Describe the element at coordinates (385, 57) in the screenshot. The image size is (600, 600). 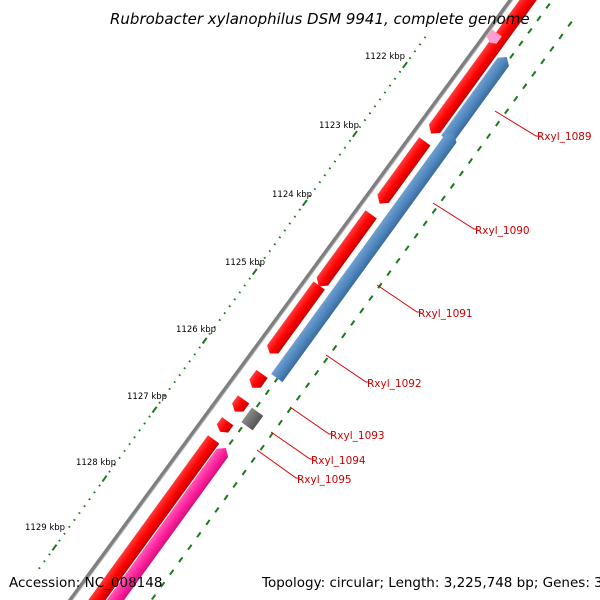
I see `tick-label: 1122 kbp` at that location.